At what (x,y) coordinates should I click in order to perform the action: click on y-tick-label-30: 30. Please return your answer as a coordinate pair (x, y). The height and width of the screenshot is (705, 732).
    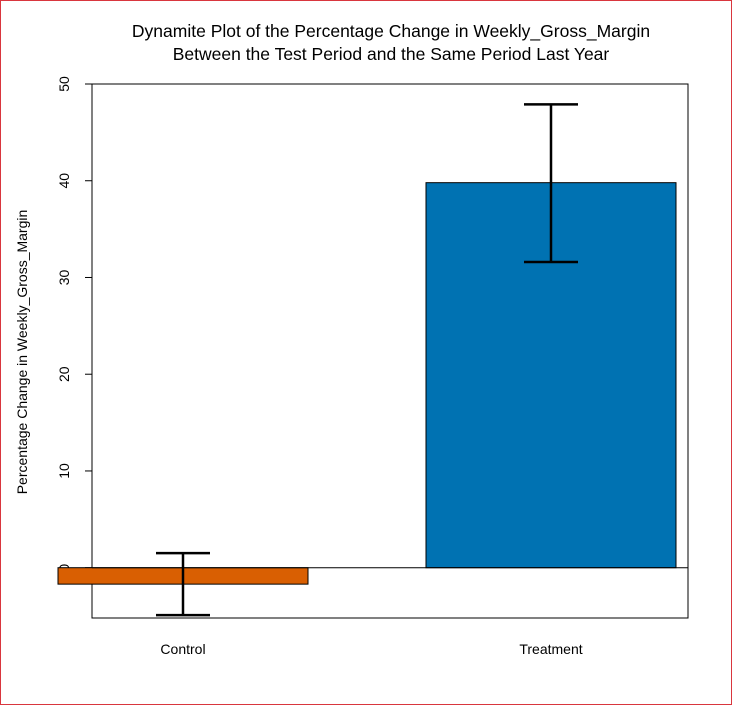
    Looking at the image, I should click on (64, 277).